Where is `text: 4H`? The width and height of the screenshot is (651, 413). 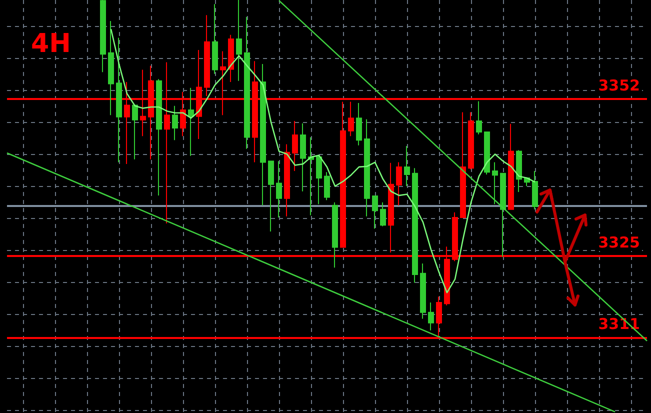 text: 4H is located at coordinates (51, 44).